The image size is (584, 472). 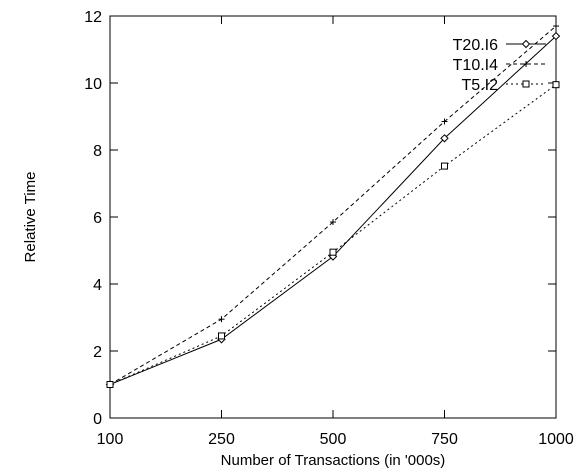 What do you see at coordinates (110, 439) in the screenshot?
I see `x-tick-label: 100` at bounding box center [110, 439].